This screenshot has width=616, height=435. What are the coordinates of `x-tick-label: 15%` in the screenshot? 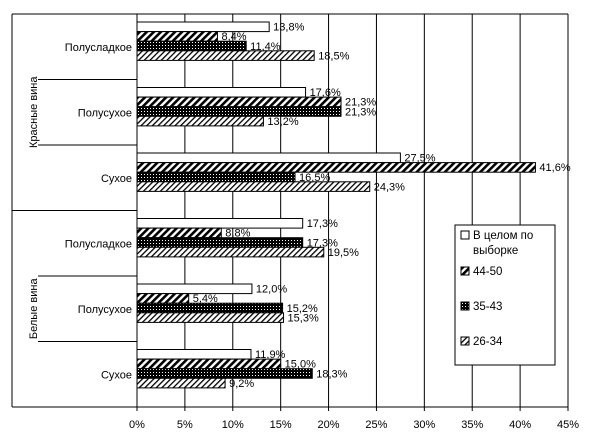 It's located at (281, 425).